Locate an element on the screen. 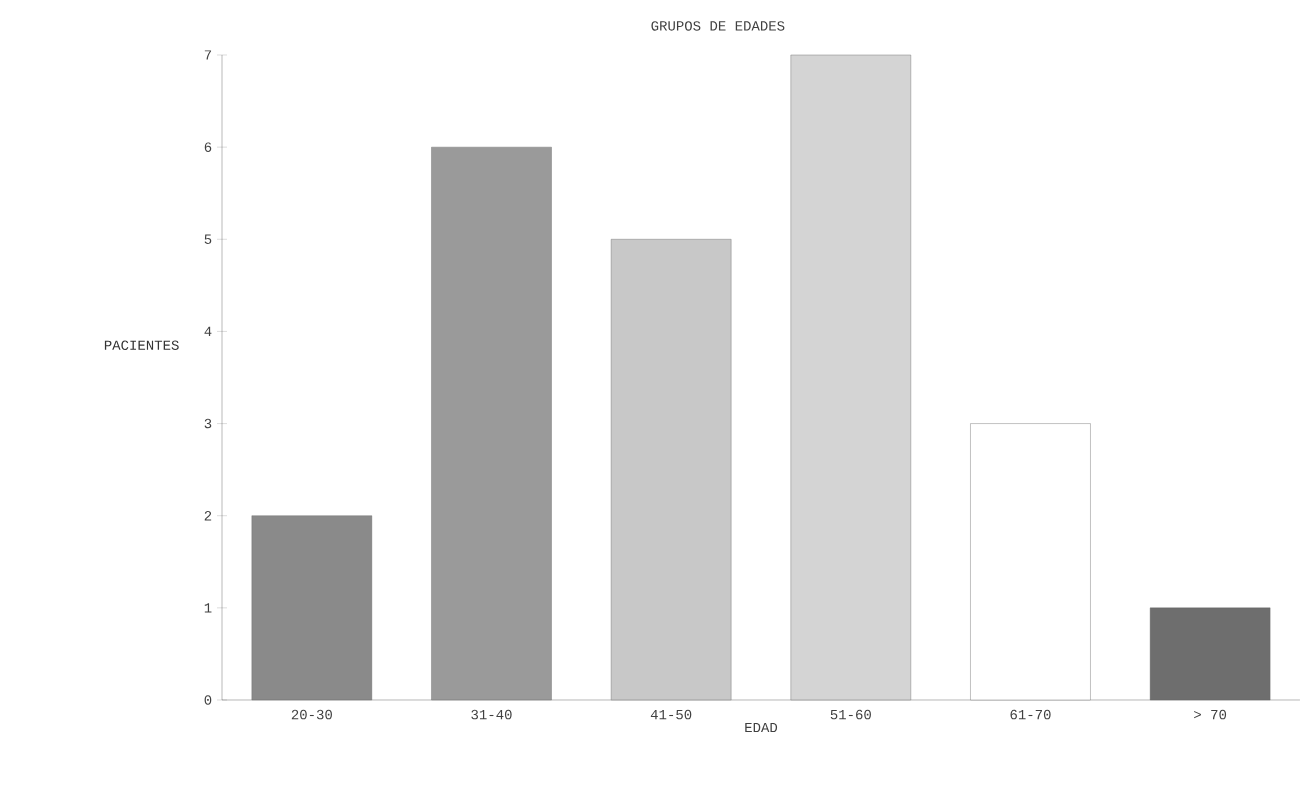 The width and height of the screenshot is (1315, 797). y-tick-label: 3 is located at coordinates (208, 423).